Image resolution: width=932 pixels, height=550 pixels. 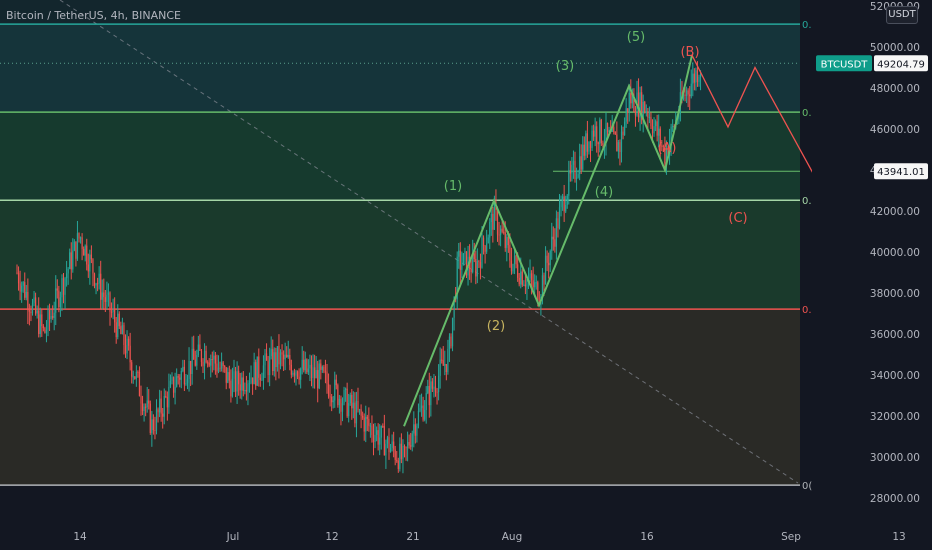 What do you see at coordinates (453, 186) in the screenshot?
I see `wave-label: (1)` at bounding box center [453, 186].